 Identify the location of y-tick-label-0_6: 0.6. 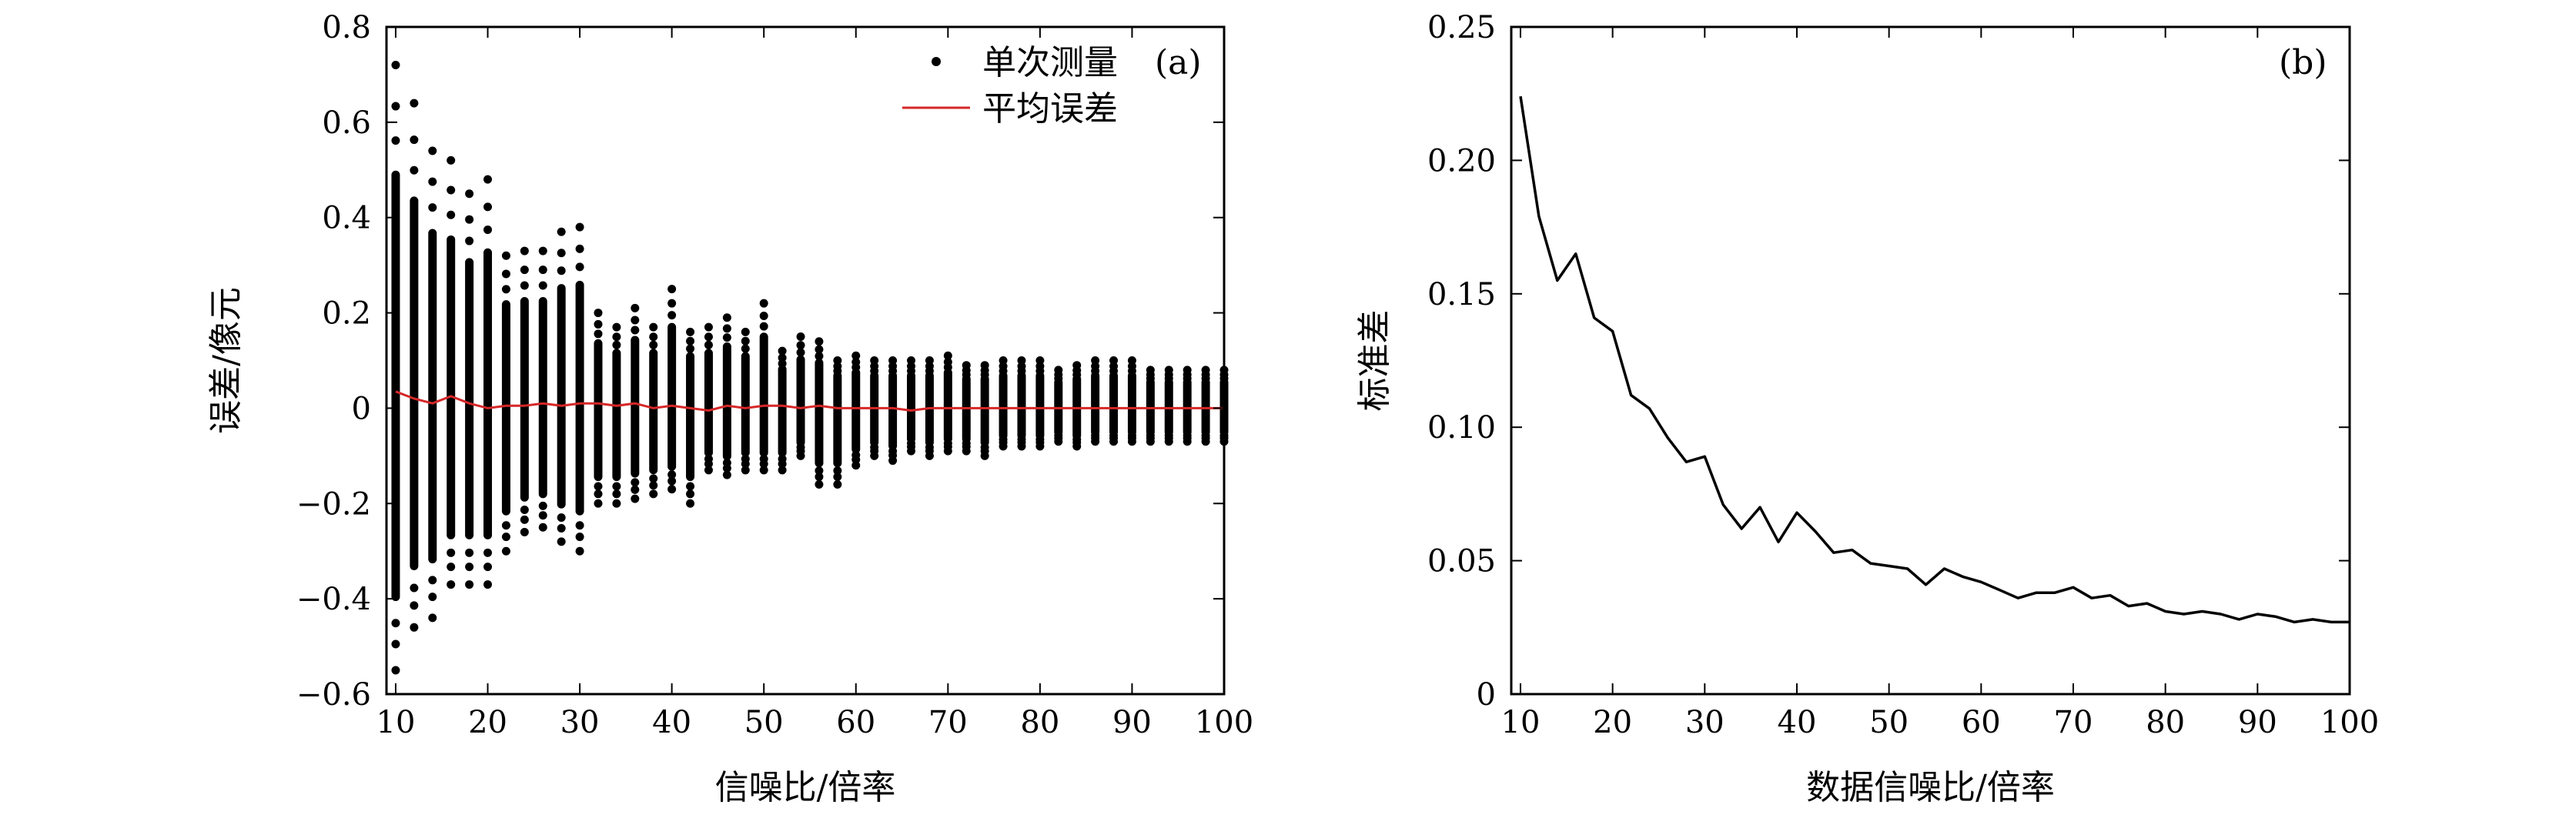
(347, 123).